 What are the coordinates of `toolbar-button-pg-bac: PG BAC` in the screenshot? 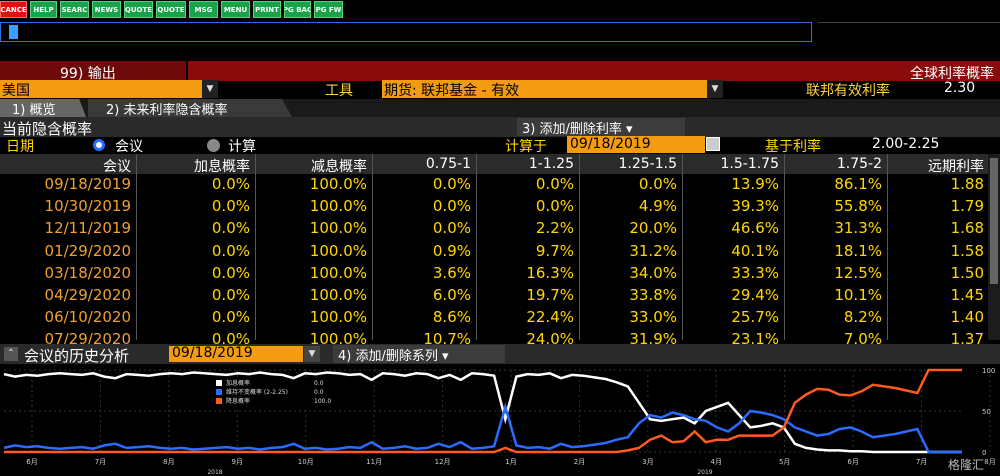 It's located at (297, 9).